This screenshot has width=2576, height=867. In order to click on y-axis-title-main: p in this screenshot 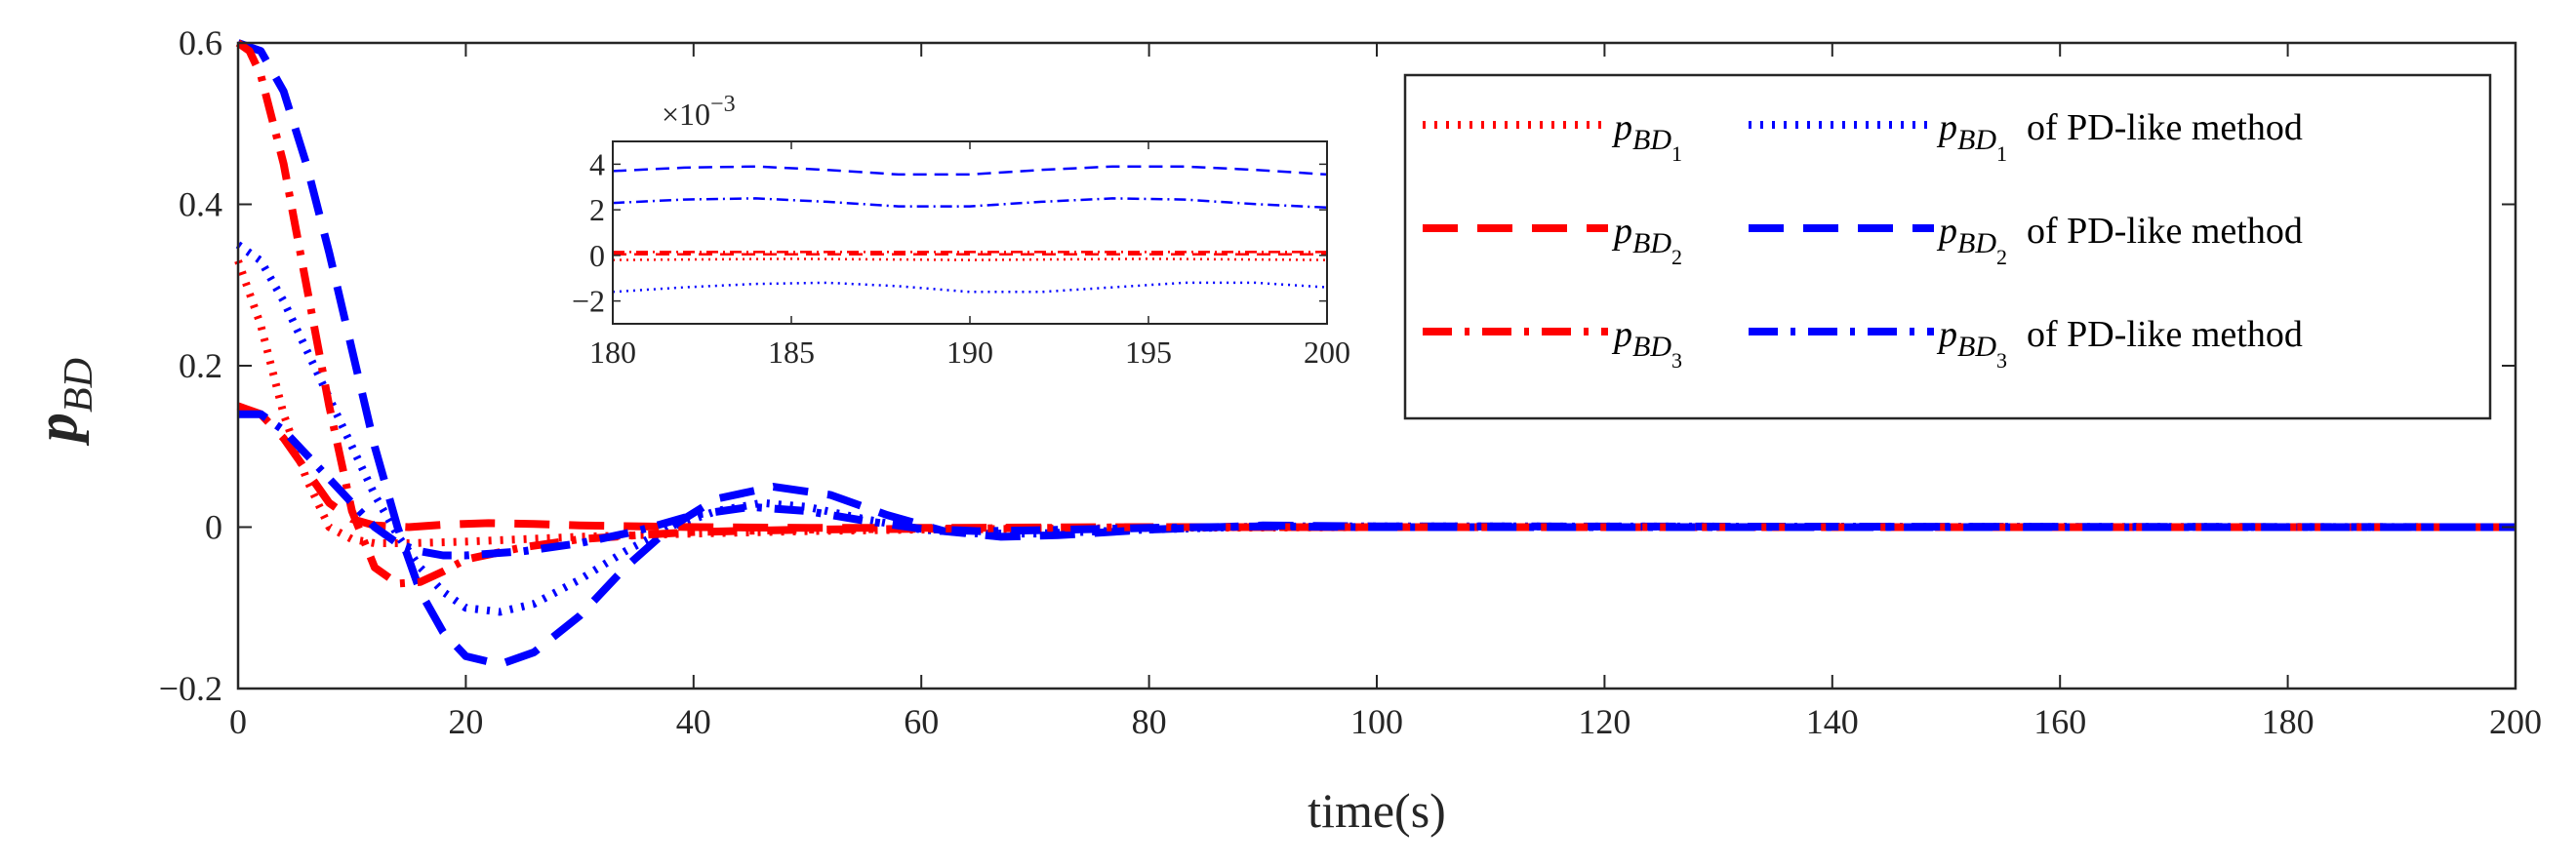, I will do `click(56, 430)`.